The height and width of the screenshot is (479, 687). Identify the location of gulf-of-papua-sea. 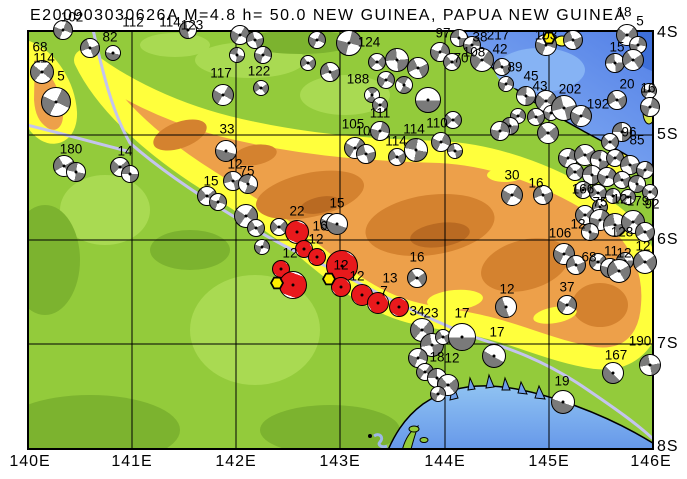
(520, 417).